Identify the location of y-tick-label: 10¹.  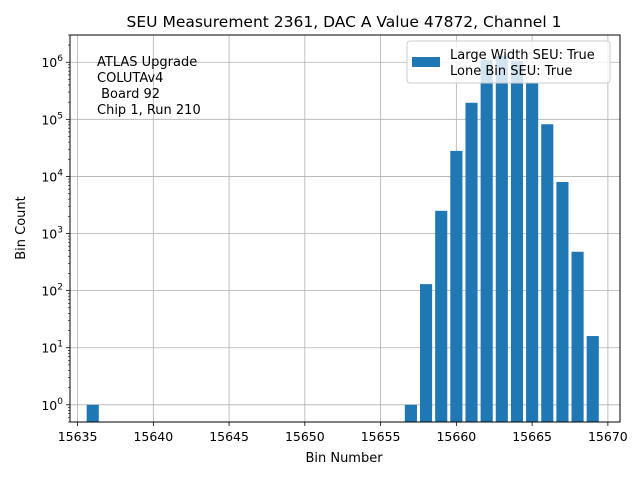
(52, 348).